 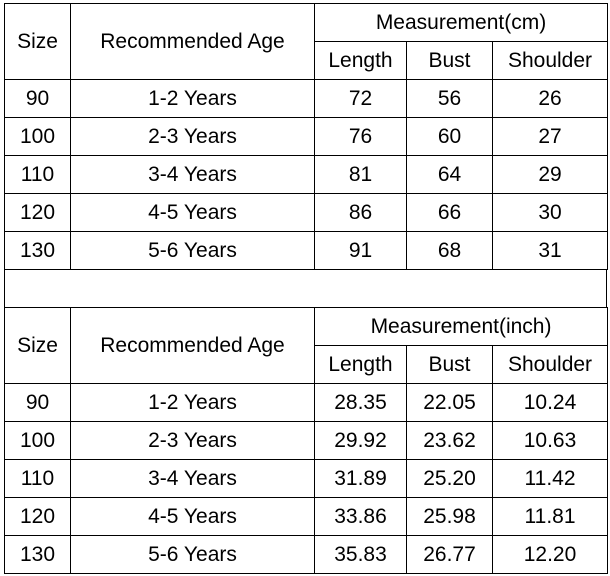 I want to click on data-row: 100 2-3 Years 76 60 27, so click(x=306, y=136).